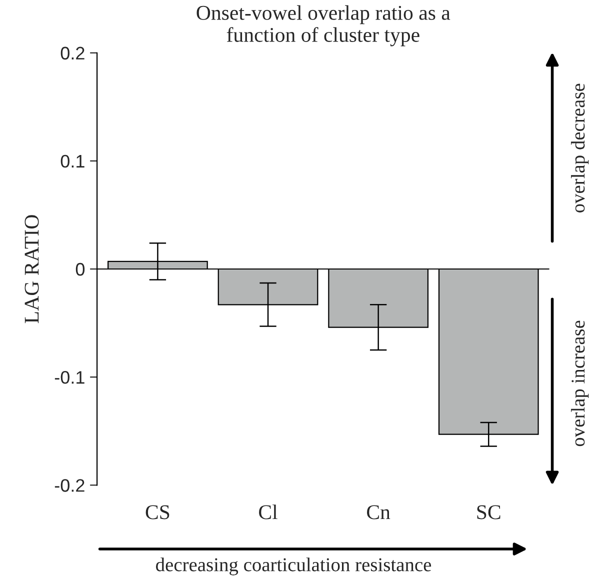 Image resolution: width=599 pixels, height=581 pixels. Describe the element at coordinates (31, 269) in the screenshot. I see `y-axis-title: LAG RATIO` at that location.